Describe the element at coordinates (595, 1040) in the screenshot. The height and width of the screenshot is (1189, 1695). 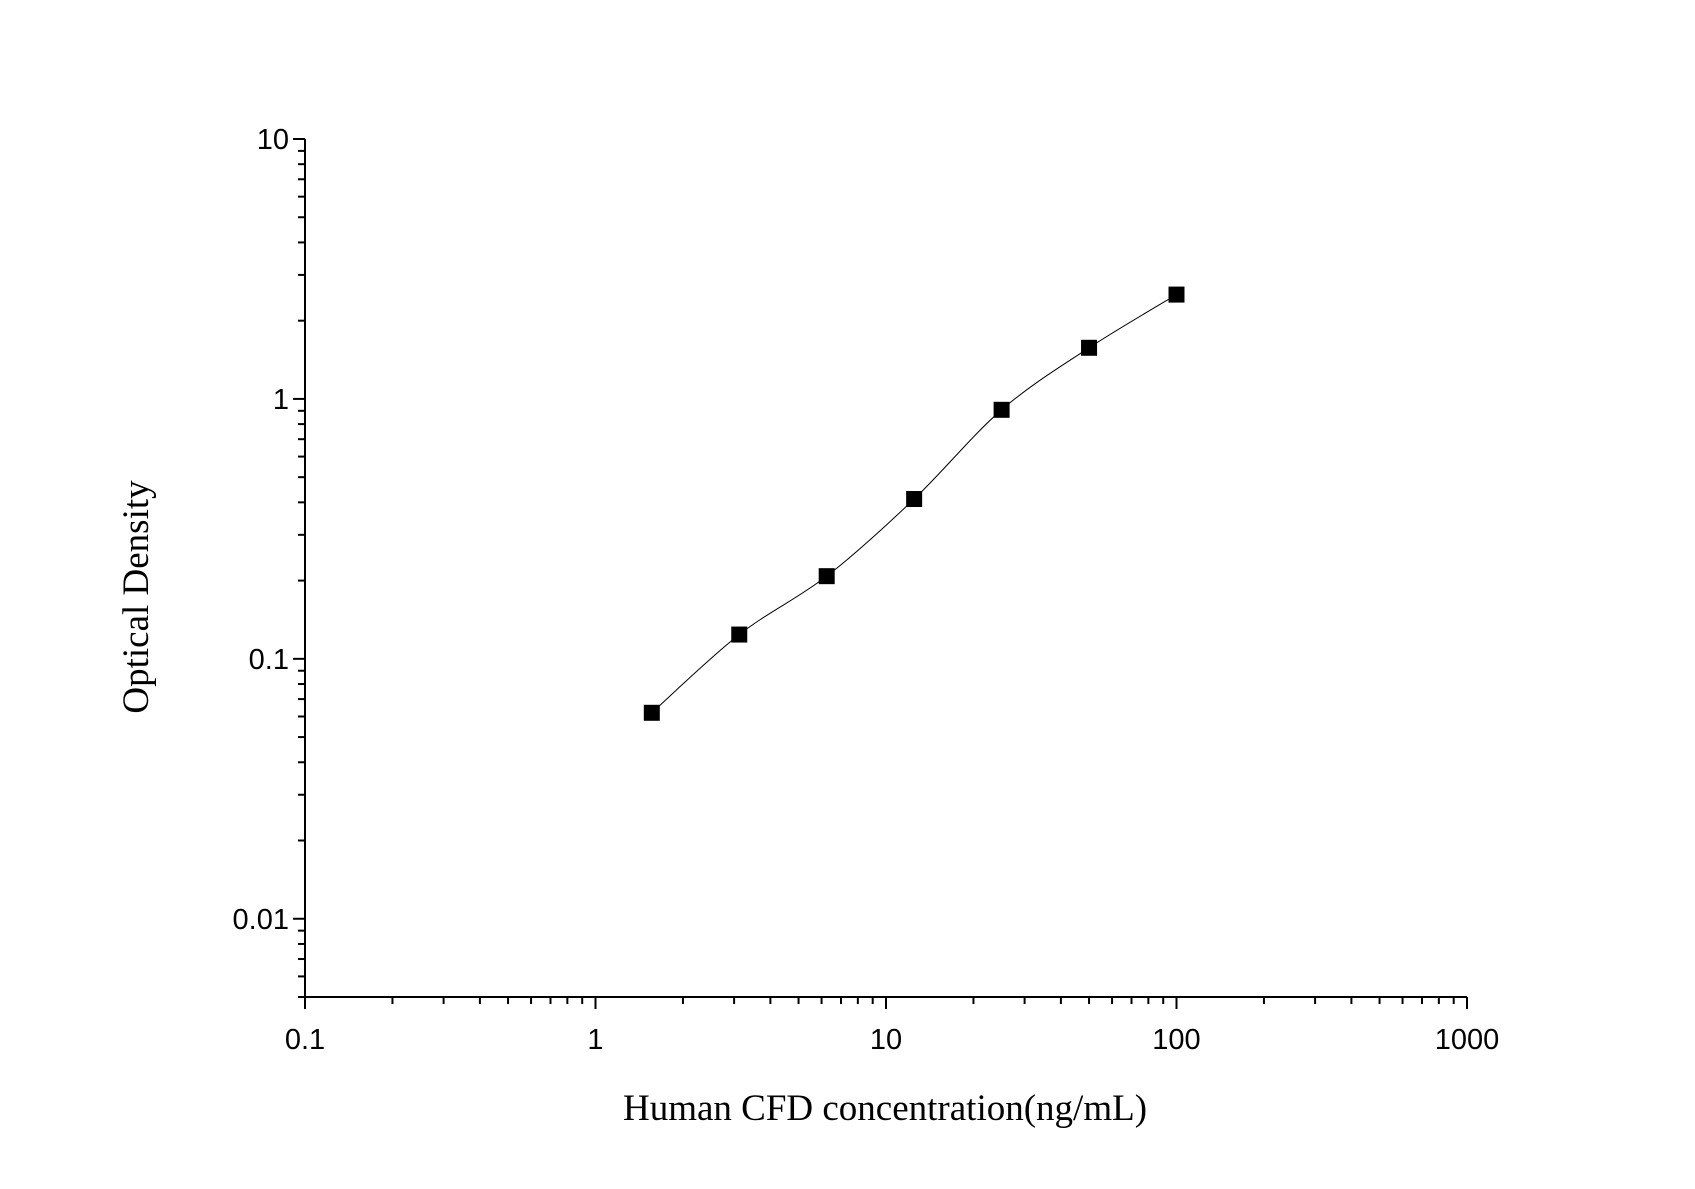
I see `x-tick-label: 1` at that location.